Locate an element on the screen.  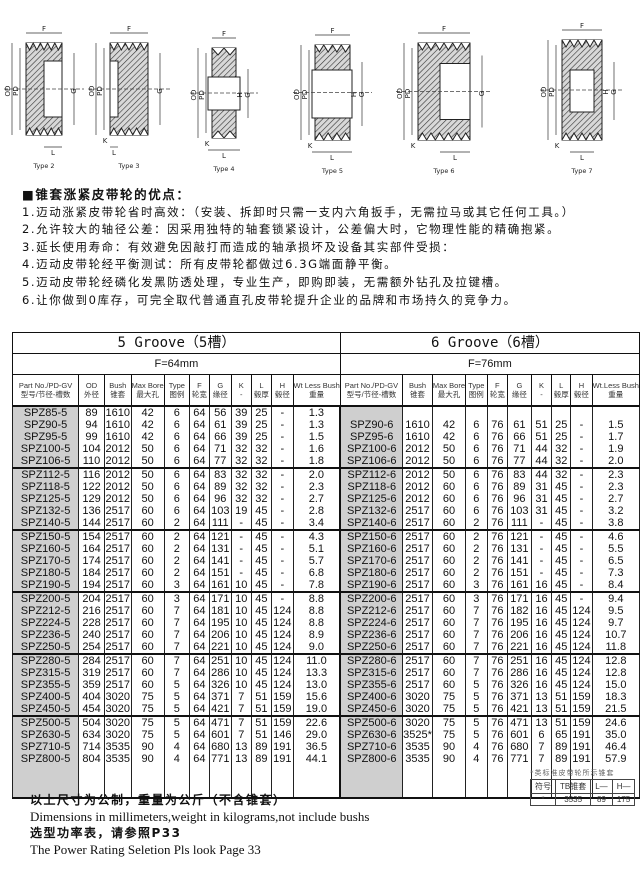
part-number-cell: SPZ400-6 is located at coordinates (371, 697).